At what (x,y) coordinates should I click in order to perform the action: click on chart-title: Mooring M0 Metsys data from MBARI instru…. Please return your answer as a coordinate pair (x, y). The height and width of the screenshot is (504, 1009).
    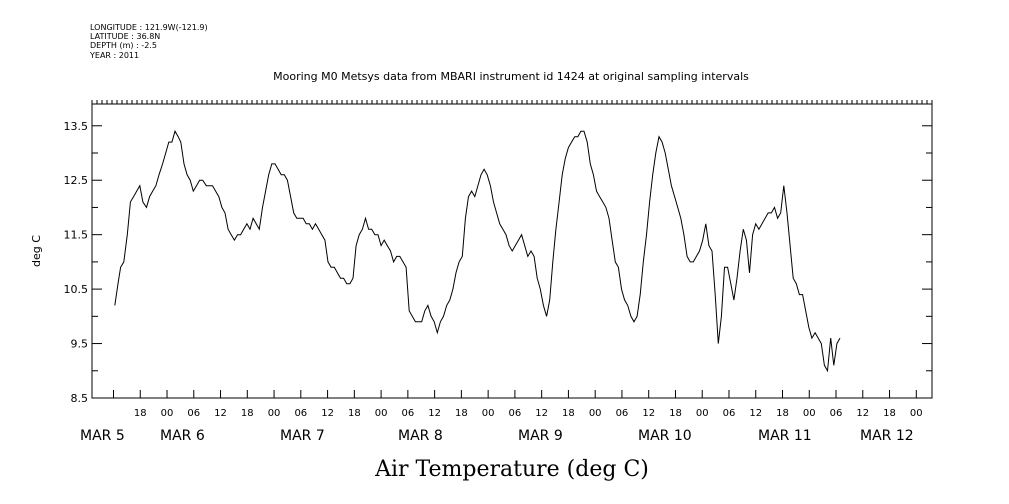
    Looking at the image, I should click on (511, 76).